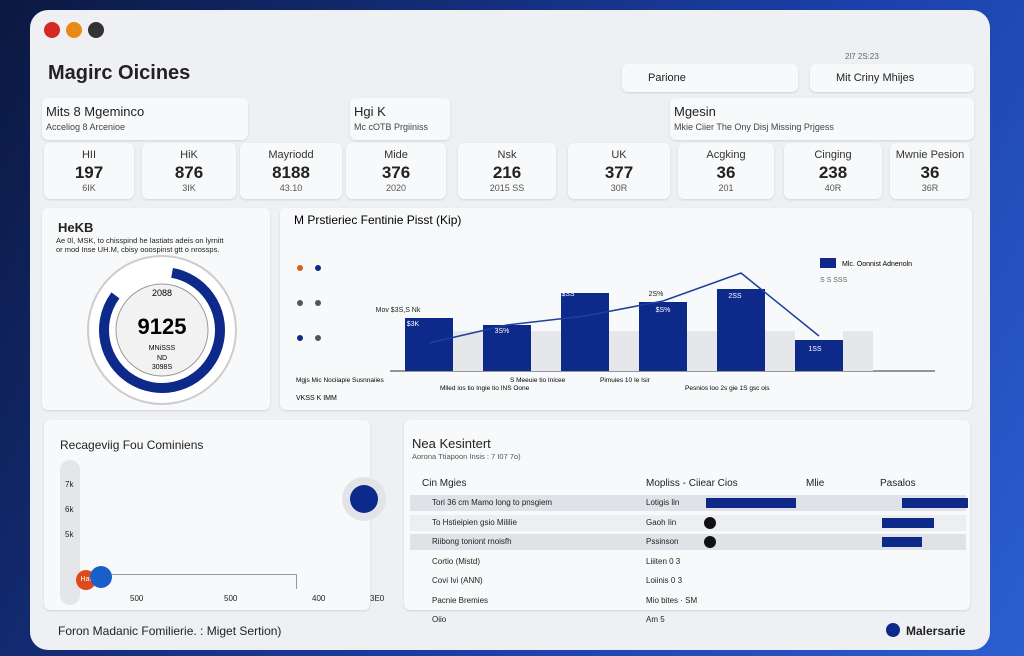 The height and width of the screenshot is (656, 1024). What do you see at coordinates (875, 78) in the screenshot?
I see `profile-text: Mit Criny Mhijes` at bounding box center [875, 78].